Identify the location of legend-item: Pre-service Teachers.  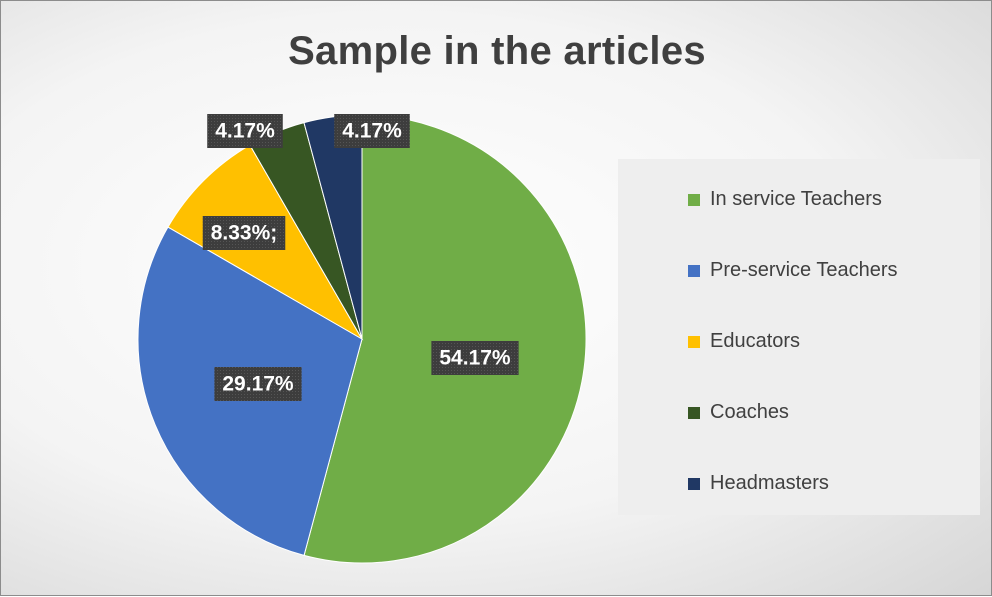
(799, 270).